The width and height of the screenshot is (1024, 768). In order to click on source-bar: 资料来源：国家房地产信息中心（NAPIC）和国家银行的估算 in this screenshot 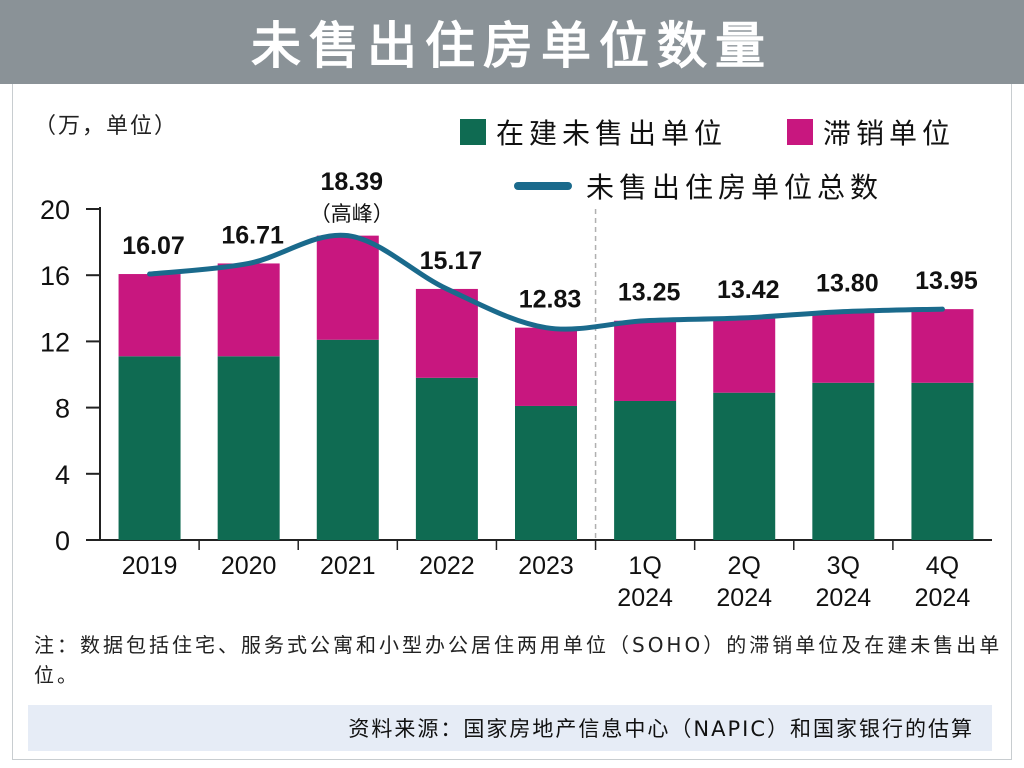, I will do `click(510, 728)`.